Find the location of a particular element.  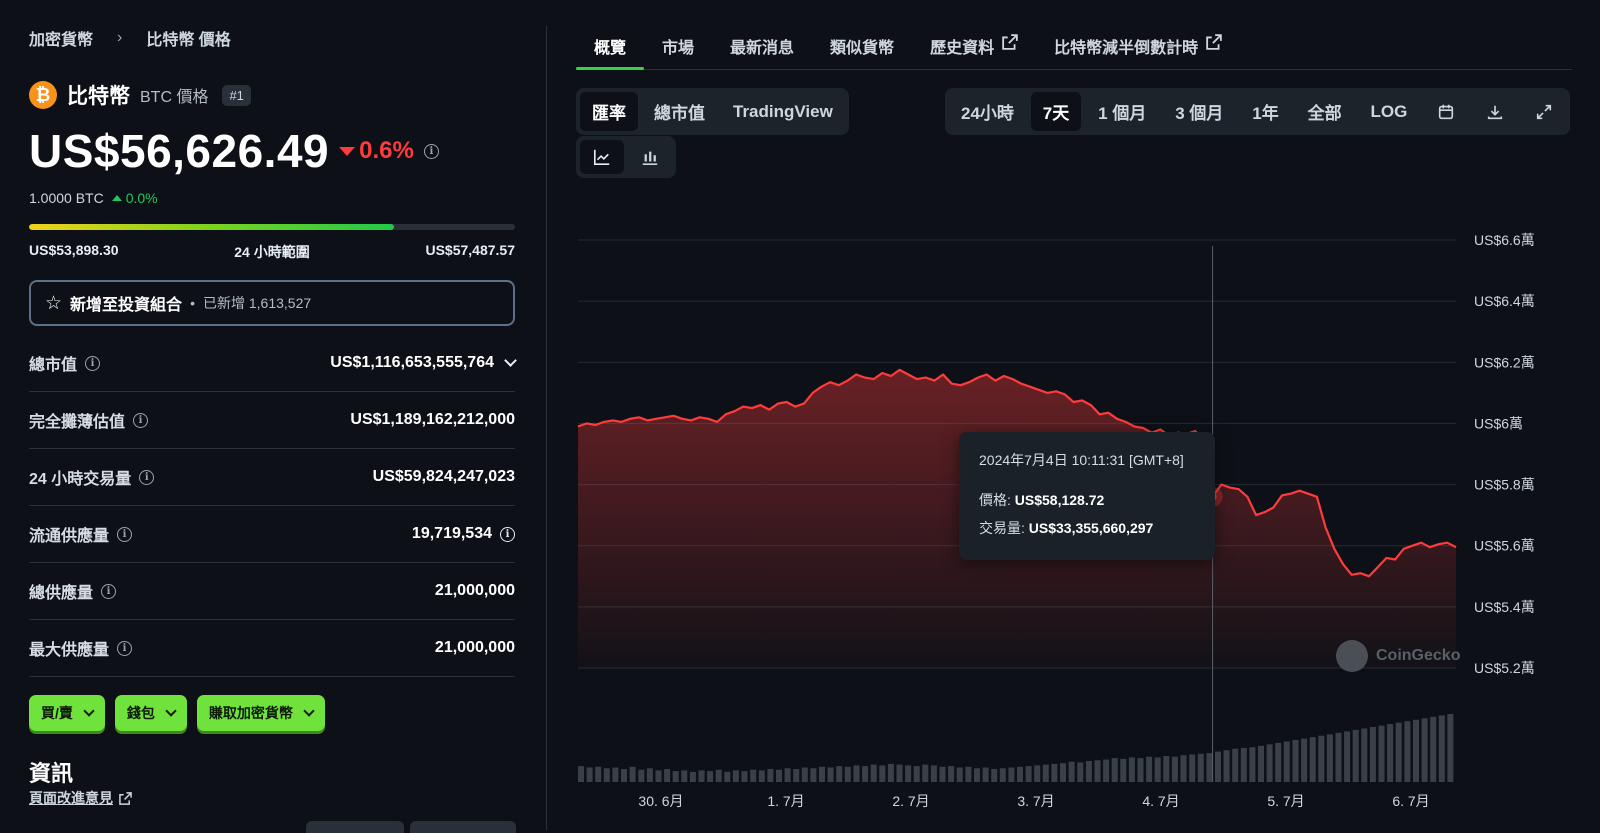

range-1y: 1年 is located at coordinates (1265, 113).